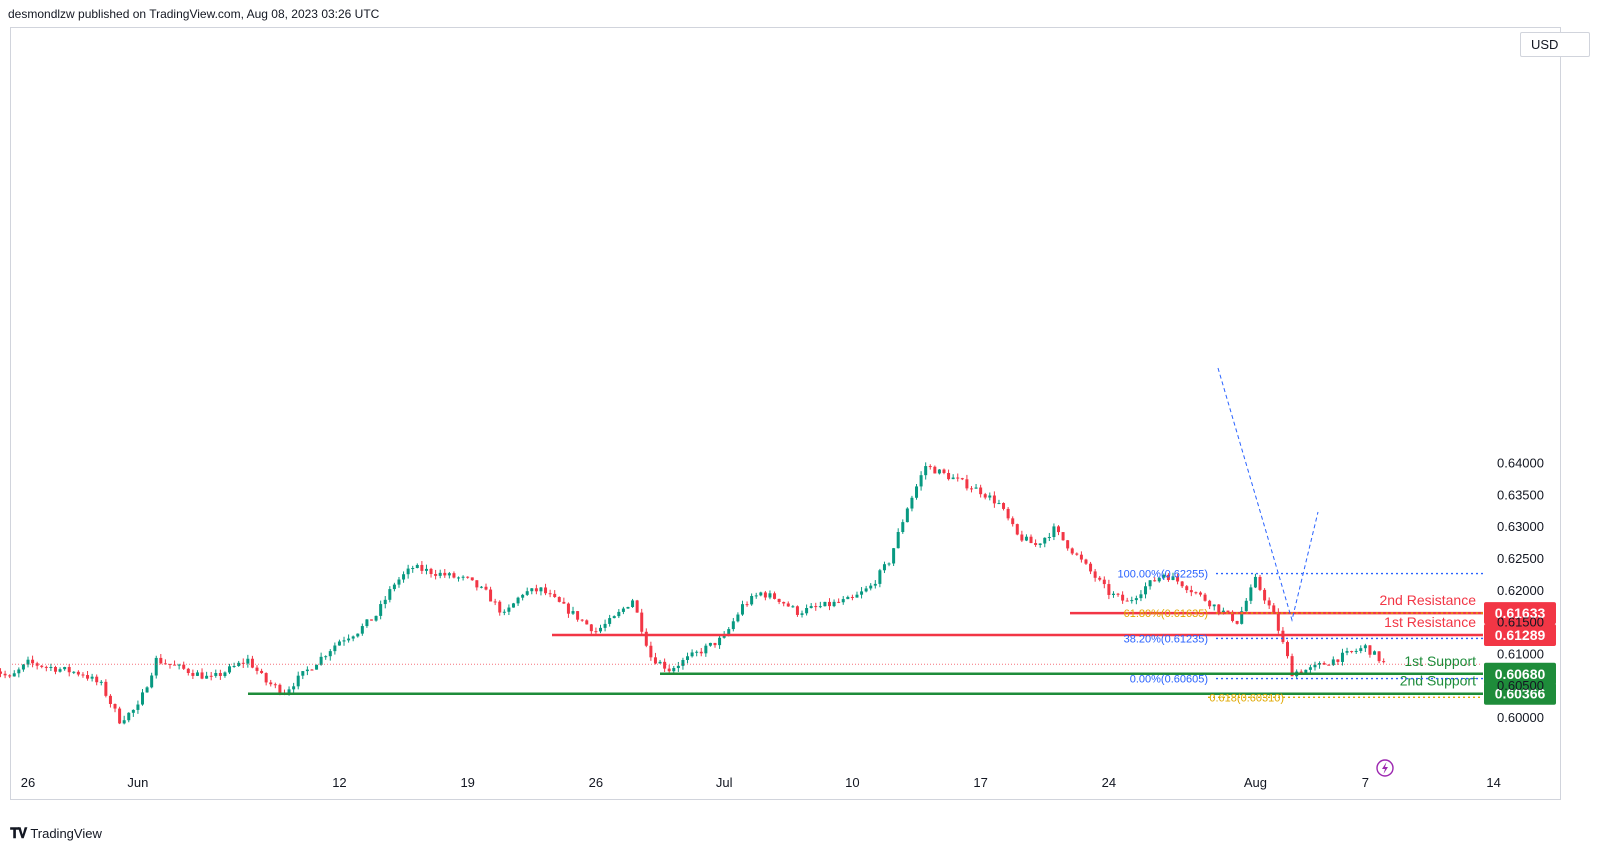  I want to click on currency-selector: USD, so click(1555, 44).